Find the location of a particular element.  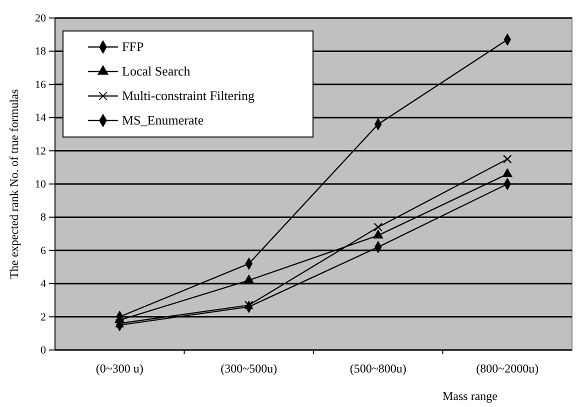

y-tick-label: 20 is located at coordinates (40, 18).